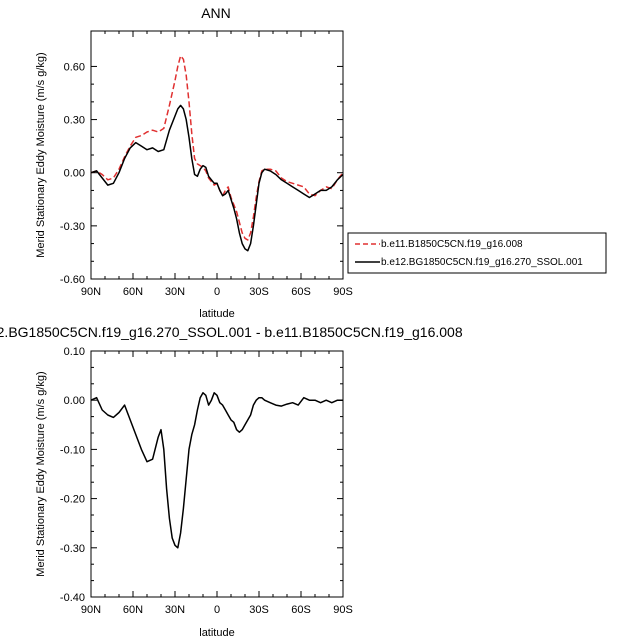  What do you see at coordinates (72, 500) in the screenshot?
I see `y-tick-label: -0.20` at bounding box center [72, 500].